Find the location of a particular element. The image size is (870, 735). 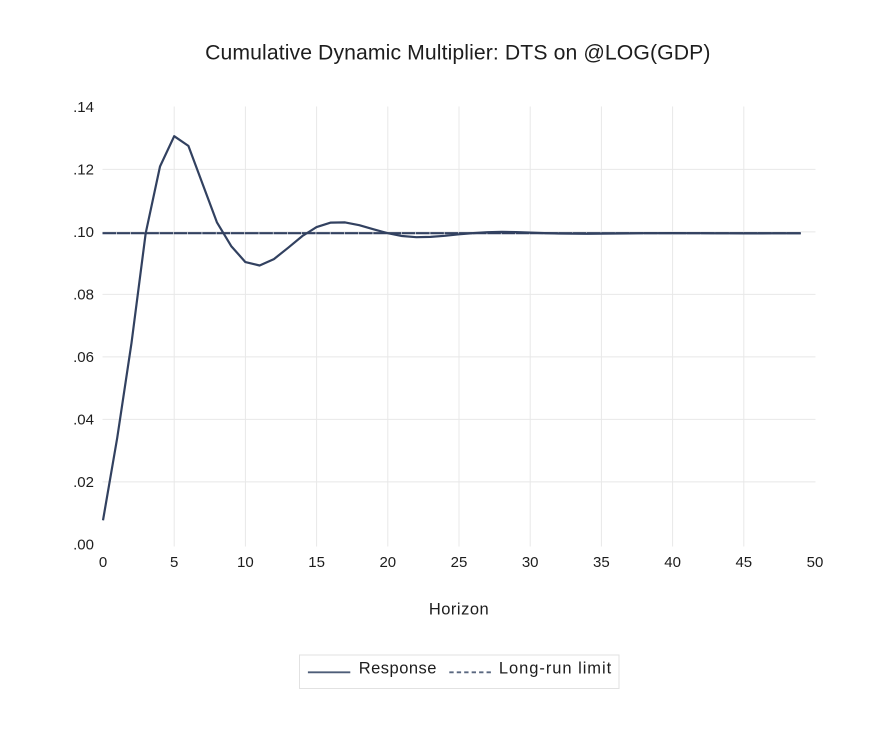

svg-text: 5 is located at coordinates (174, 562).